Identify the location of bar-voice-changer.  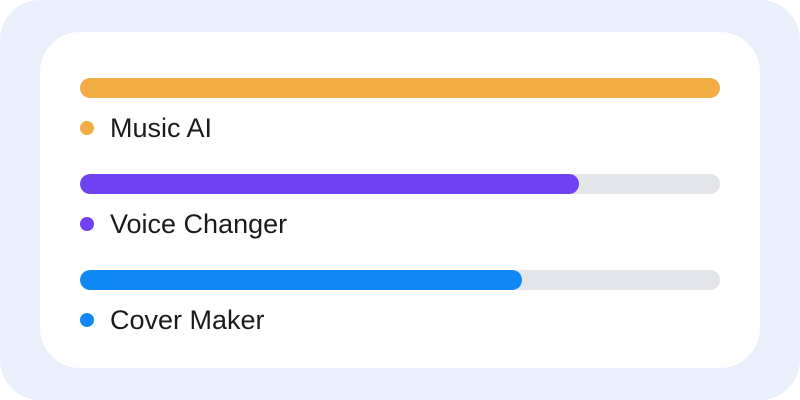
(330, 184).